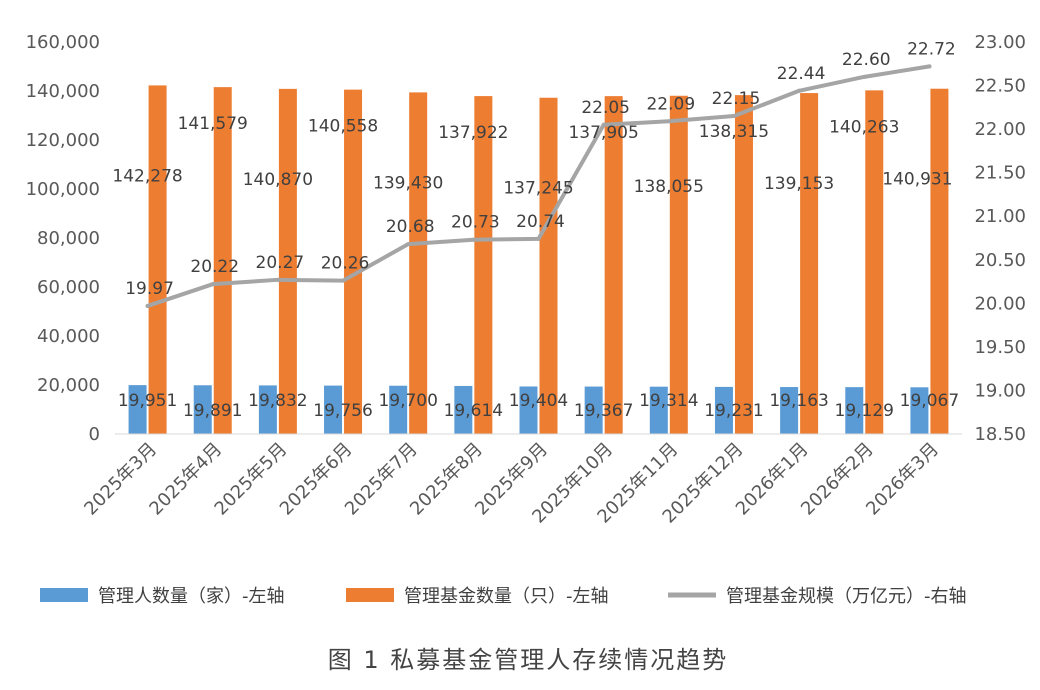  I want to click on data-label-managers: 19,314, so click(668, 401).